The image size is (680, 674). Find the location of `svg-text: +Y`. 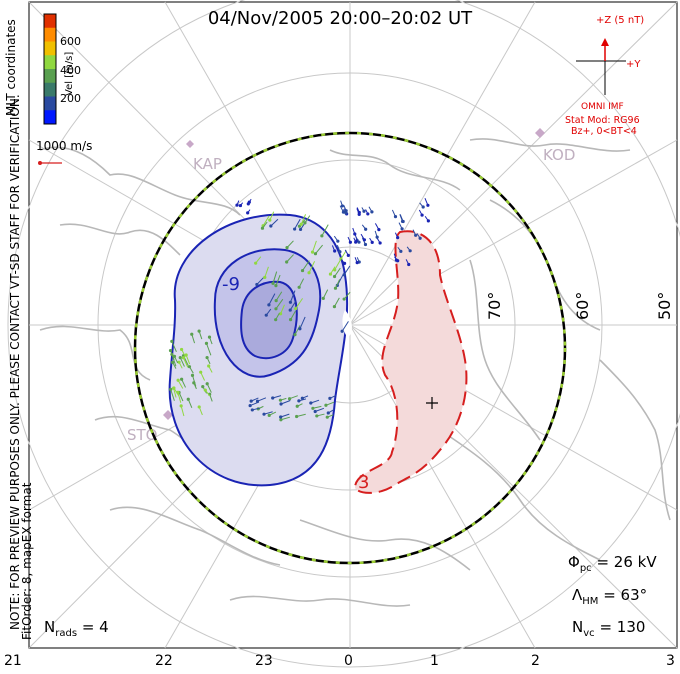

svg-text: +Y is located at coordinates (633, 64).